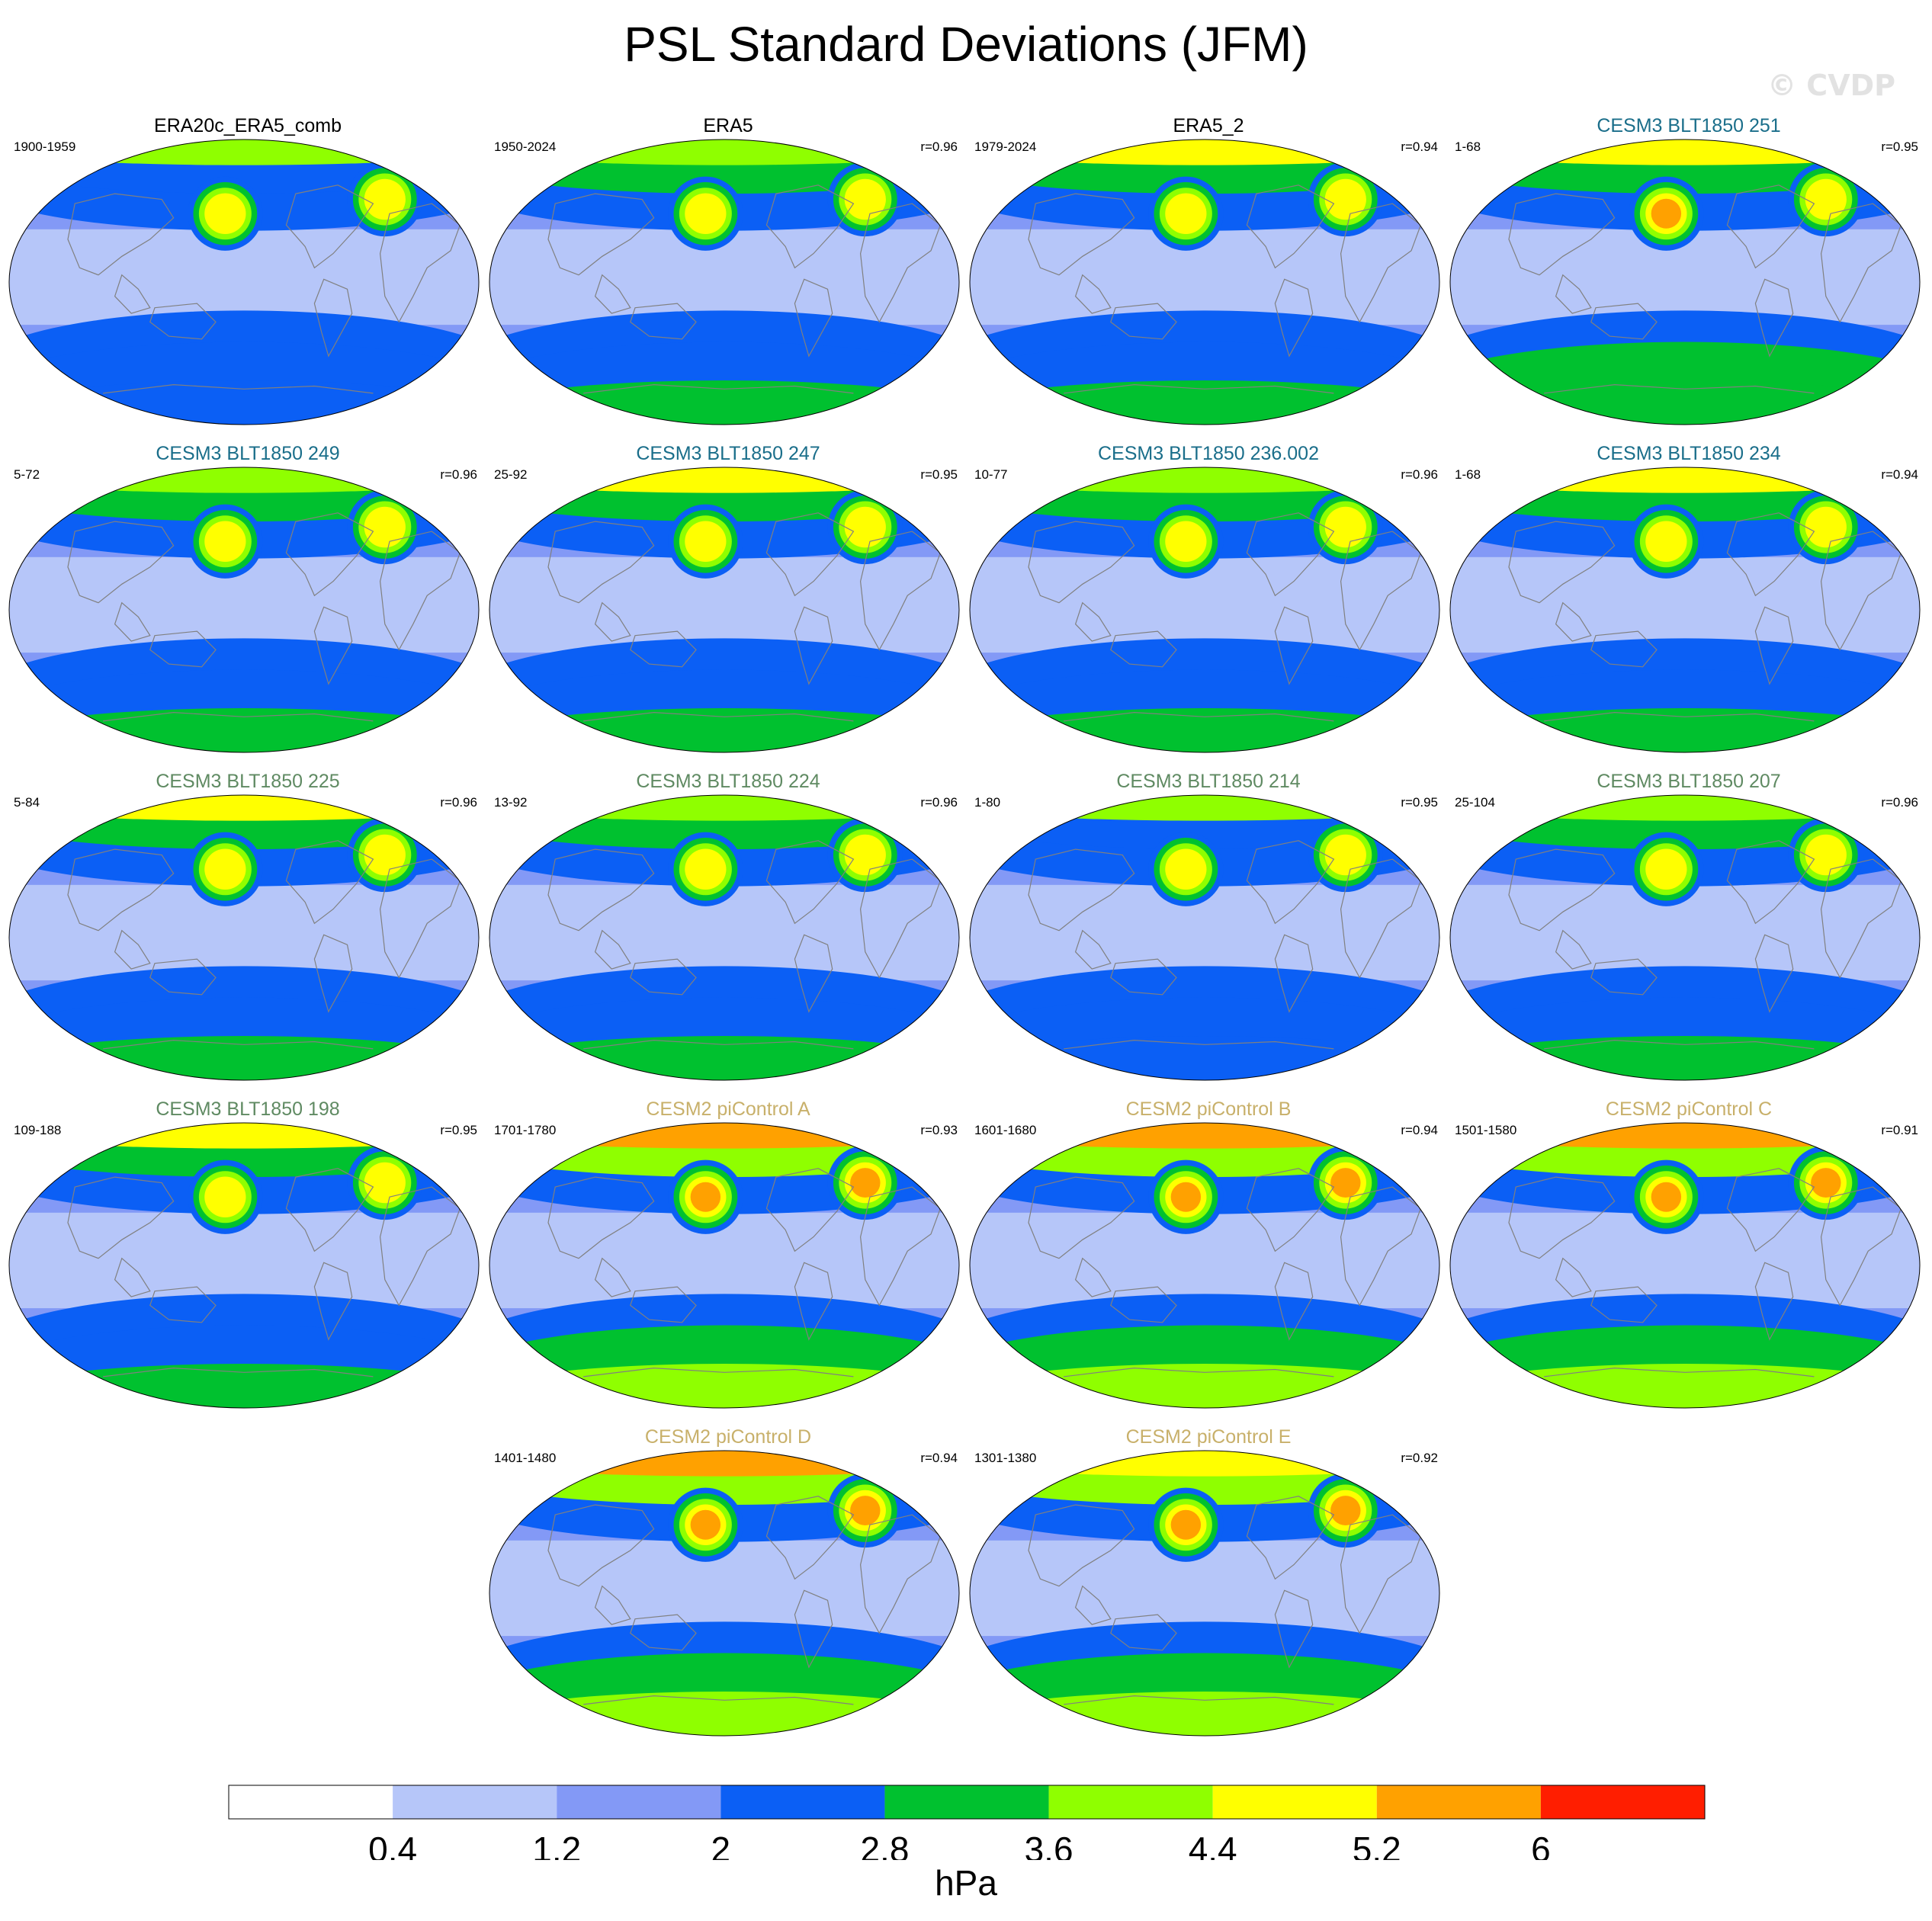 The width and height of the screenshot is (1932, 1921). What do you see at coordinates (1831, 85) in the screenshot?
I see `cvdp-watermark: © CVDP` at bounding box center [1831, 85].